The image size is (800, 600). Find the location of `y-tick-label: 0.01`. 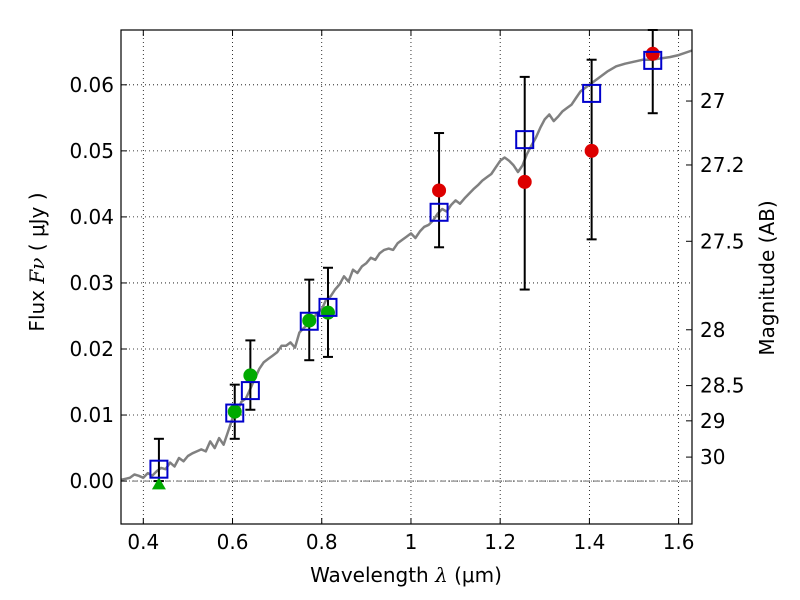

y-tick-label: 0.01 is located at coordinates (91, 415).